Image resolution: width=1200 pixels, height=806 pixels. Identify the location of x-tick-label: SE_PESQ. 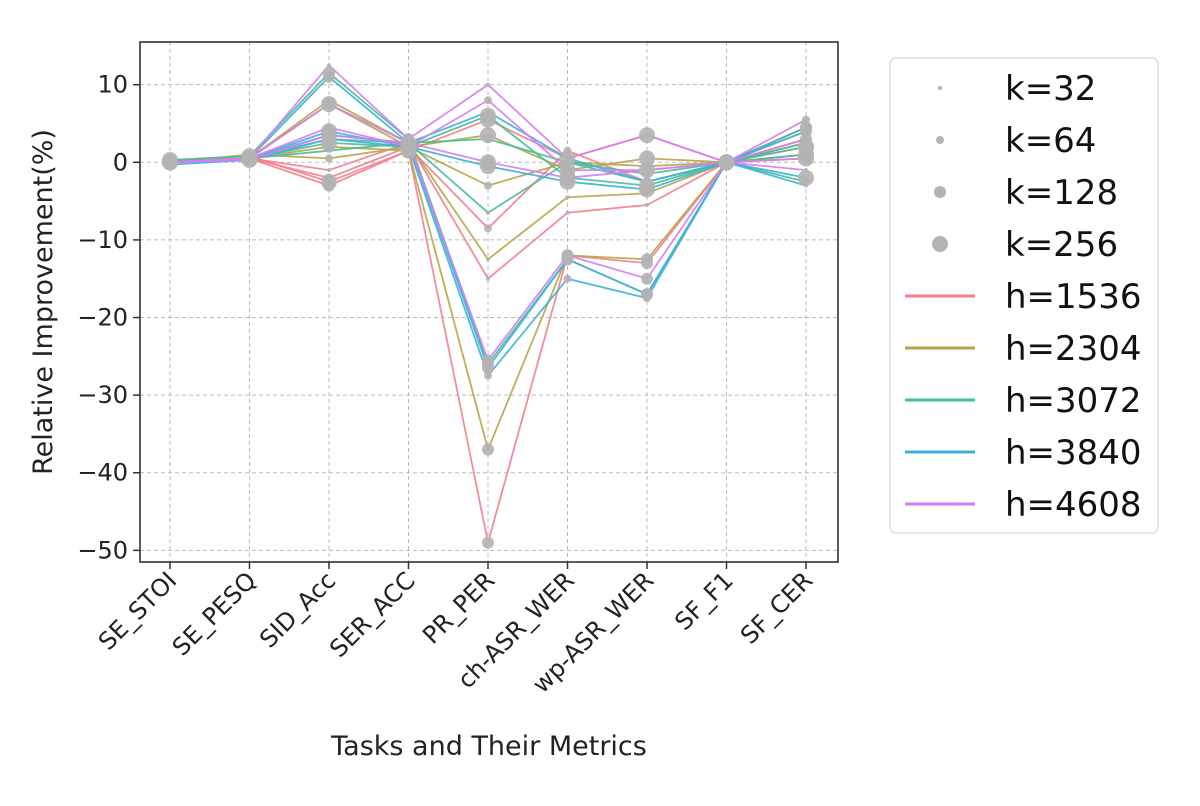
(214, 613).